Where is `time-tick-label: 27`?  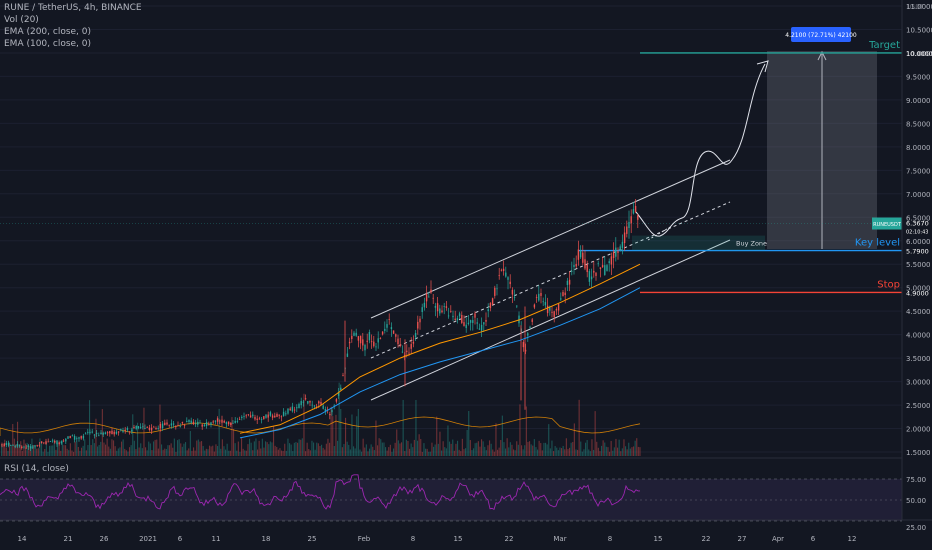
time-tick-label: 27 is located at coordinates (742, 539).